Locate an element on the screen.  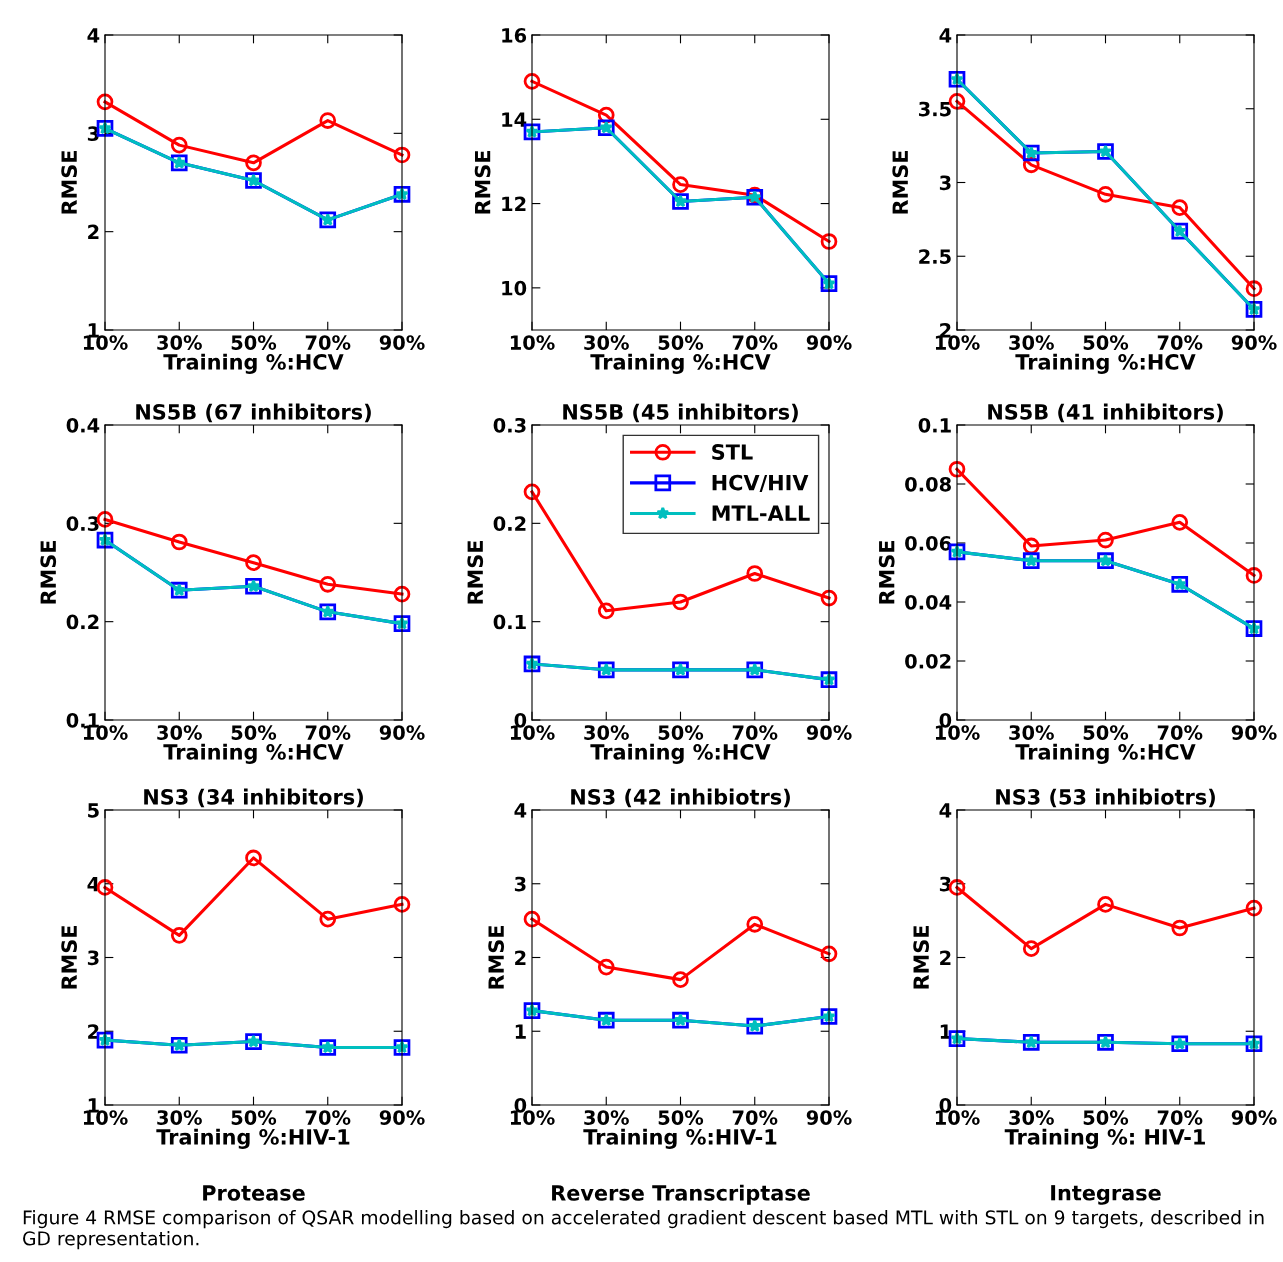
y-tick-label: 0.06 is located at coordinates (928, 543).